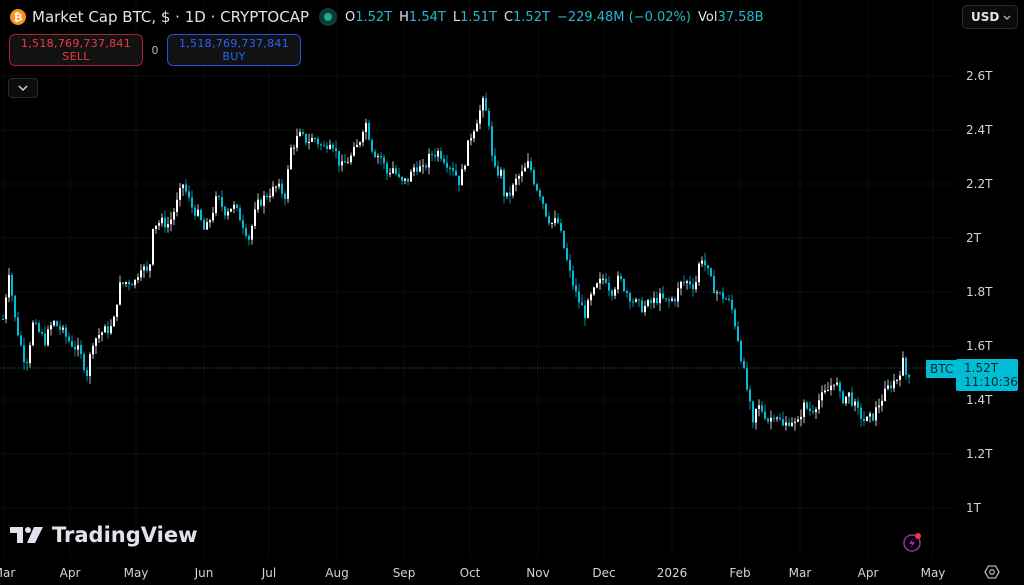  Describe the element at coordinates (234, 56) in the screenshot. I see `buy-label: BUY` at that location.